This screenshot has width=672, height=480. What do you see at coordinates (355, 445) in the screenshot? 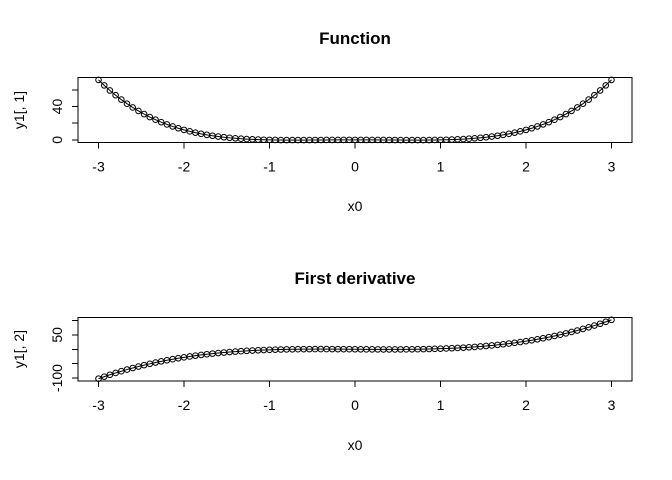
I see `panel-first-derivative-xlabel: x0` at bounding box center [355, 445].